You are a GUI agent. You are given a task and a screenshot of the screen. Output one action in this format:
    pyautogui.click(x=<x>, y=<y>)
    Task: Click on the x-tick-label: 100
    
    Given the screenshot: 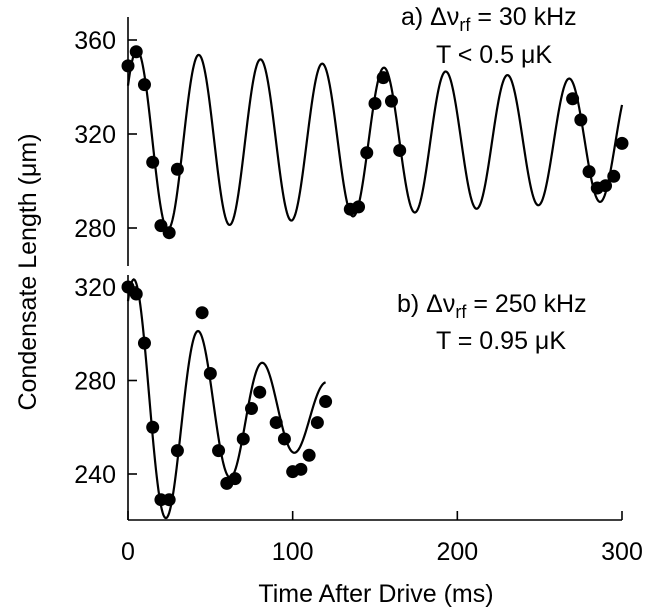 What is the action you would take?
    pyautogui.click(x=293, y=552)
    